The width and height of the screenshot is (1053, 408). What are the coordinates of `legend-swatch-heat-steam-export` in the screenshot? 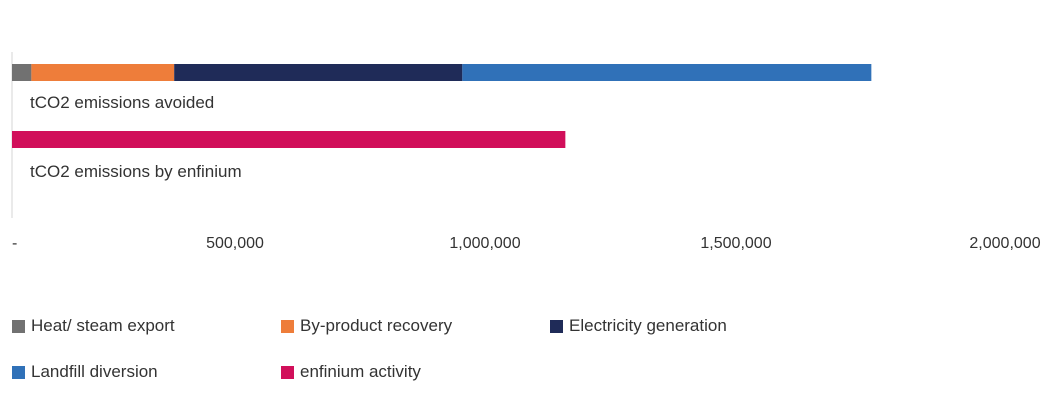 It's located at (18, 326).